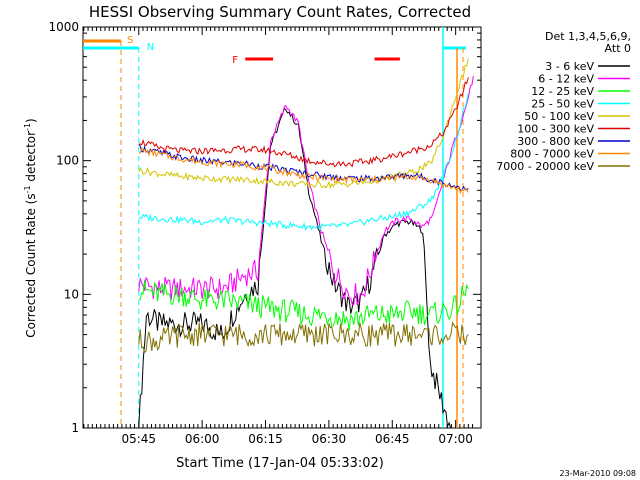  What do you see at coordinates (618, 48) in the screenshot?
I see `legend-title-line2: Att 0` at bounding box center [618, 48].